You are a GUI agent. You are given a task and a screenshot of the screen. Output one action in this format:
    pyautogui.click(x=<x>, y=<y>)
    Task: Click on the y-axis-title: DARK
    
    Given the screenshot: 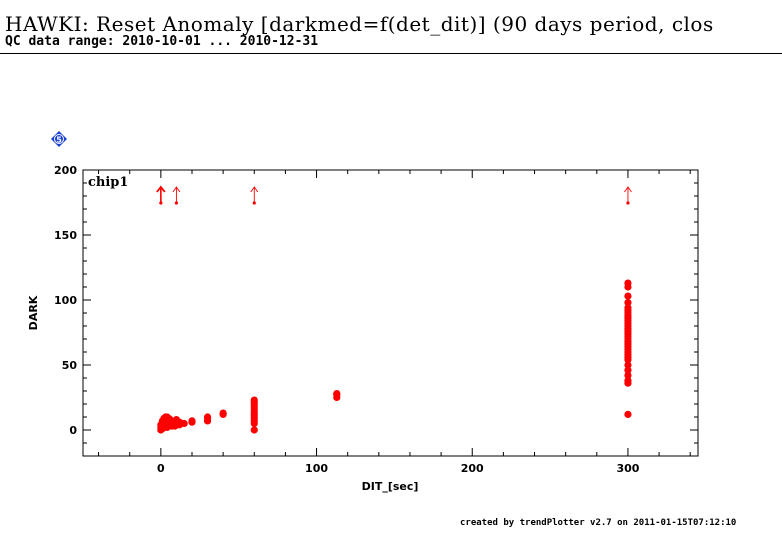 What is the action you would take?
    pyautogui.click(x=33, y=312)
    